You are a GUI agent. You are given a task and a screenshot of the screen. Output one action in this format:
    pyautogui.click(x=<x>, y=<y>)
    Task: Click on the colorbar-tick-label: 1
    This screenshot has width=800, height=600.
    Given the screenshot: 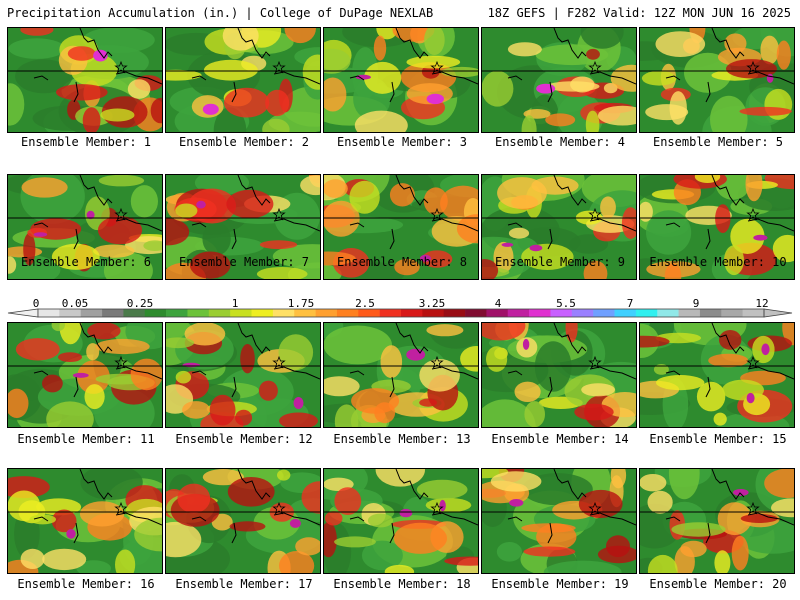 What is the action you would take?
    pyautogui.click(x=235, y=303)
    